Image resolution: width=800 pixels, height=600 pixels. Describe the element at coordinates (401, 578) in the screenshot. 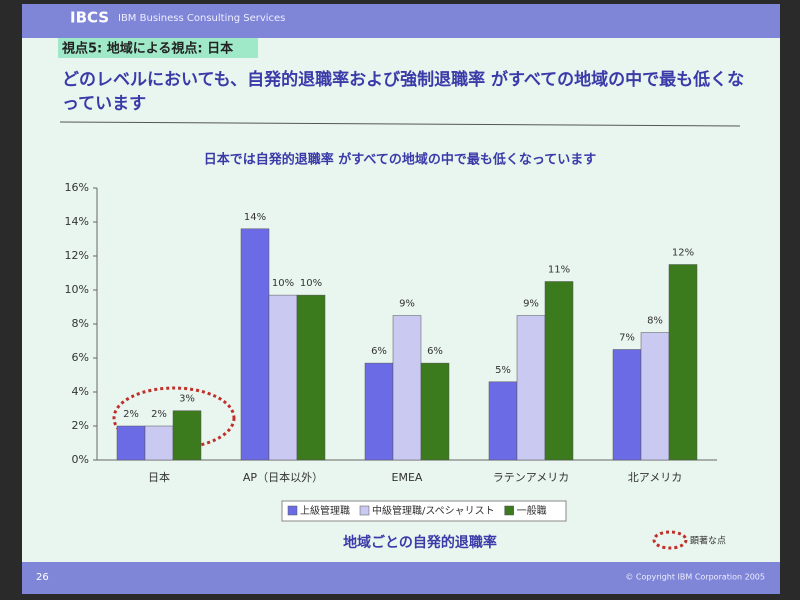

I see `footer-band` at that location.